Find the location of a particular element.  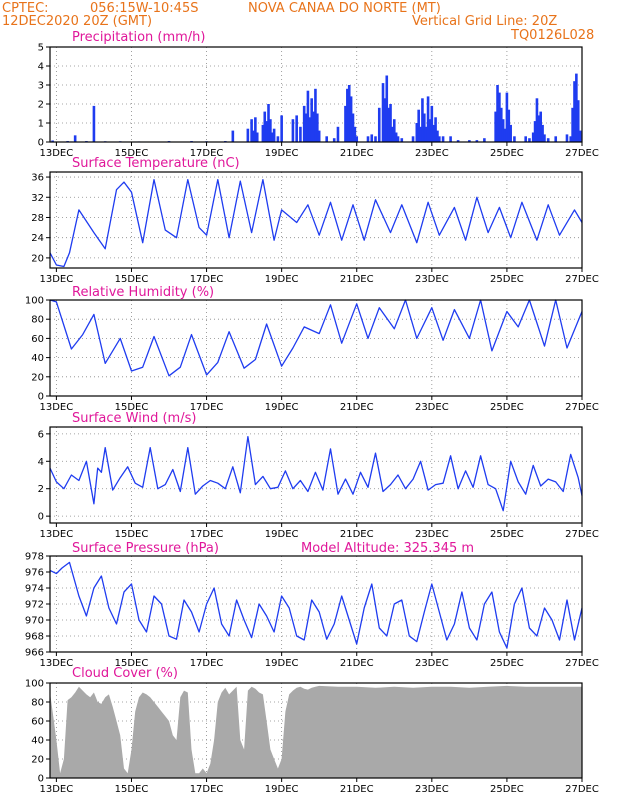

y-tick-label: 80 is located at coordinates (37, 320).